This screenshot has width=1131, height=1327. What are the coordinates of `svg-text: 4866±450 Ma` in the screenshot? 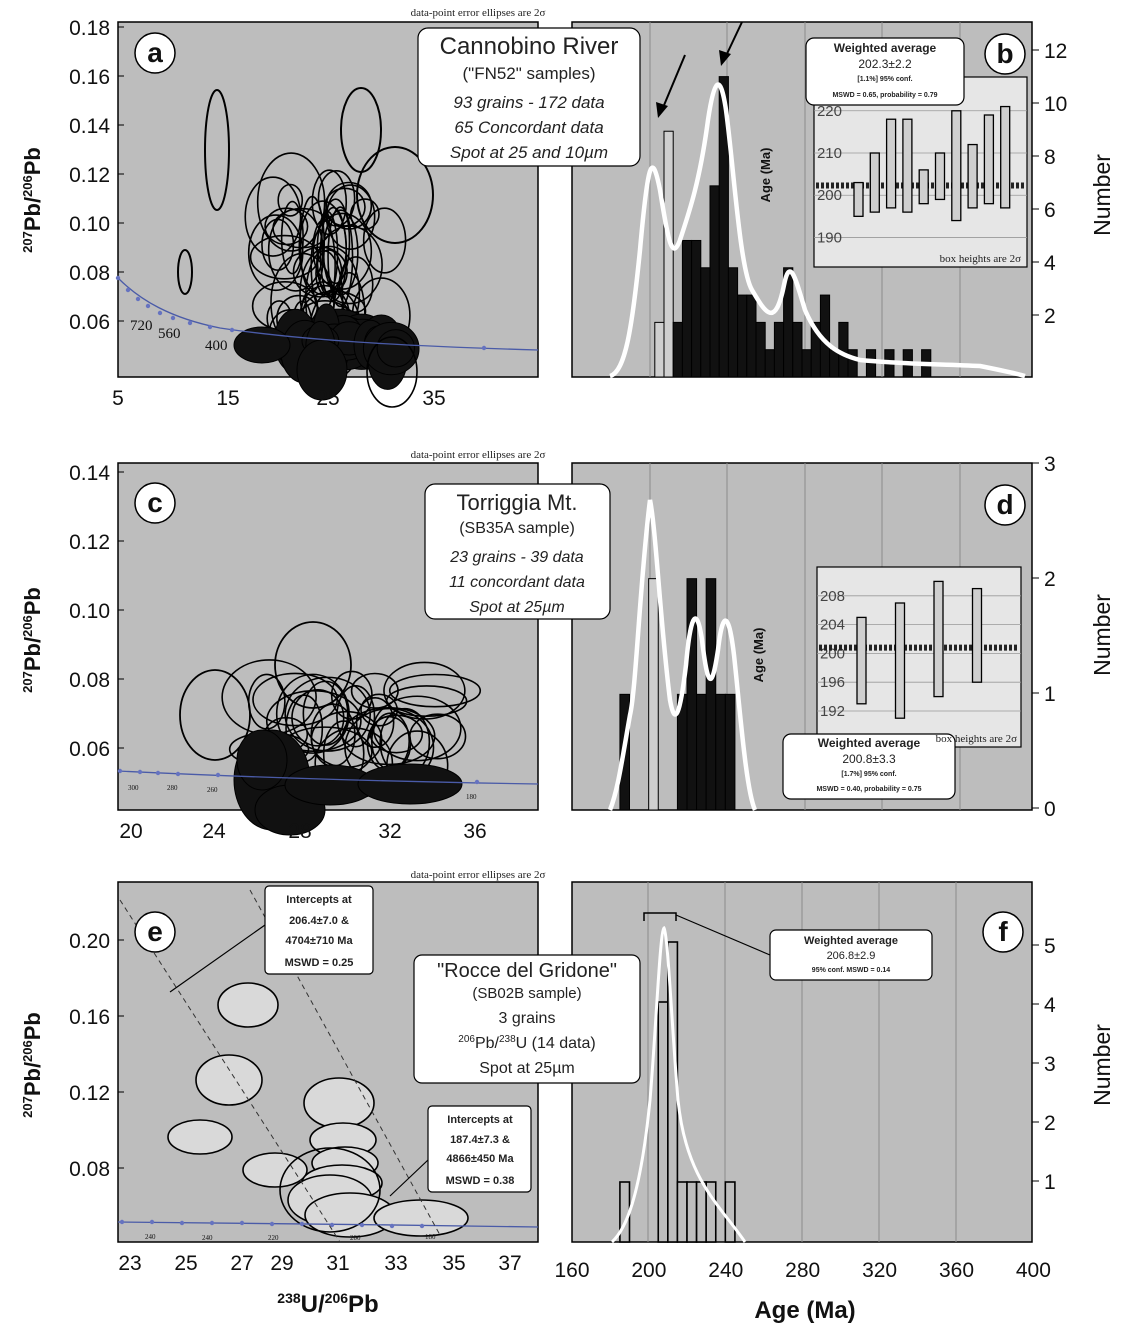 It's located at (480, 1159).